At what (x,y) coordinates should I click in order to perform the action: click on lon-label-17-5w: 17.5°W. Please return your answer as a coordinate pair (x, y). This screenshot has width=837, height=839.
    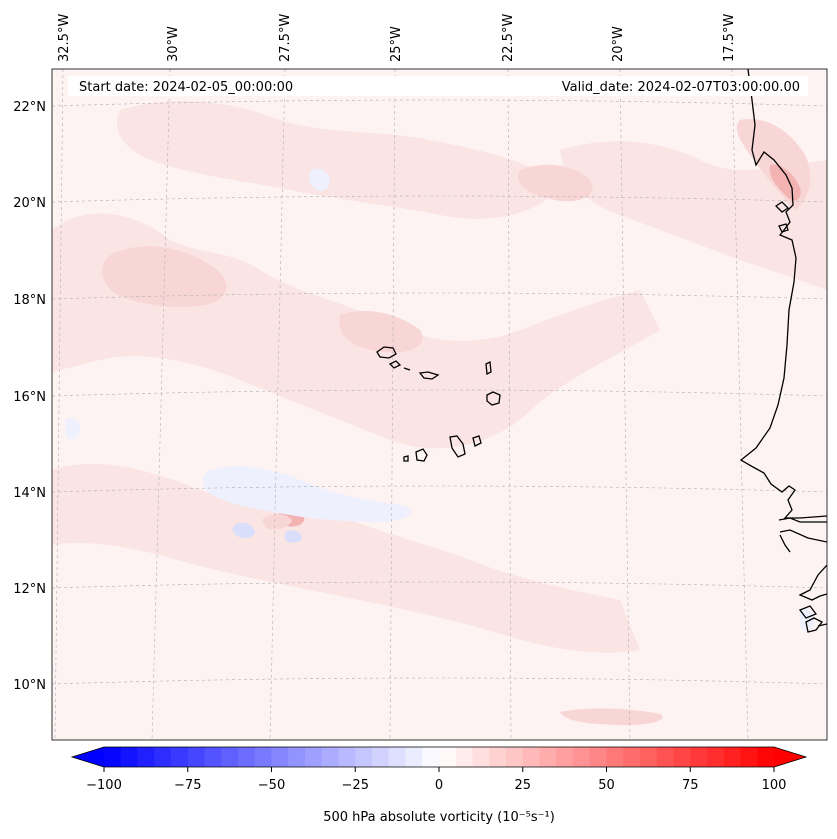
    Looking at the image, I should click on (729, 38).